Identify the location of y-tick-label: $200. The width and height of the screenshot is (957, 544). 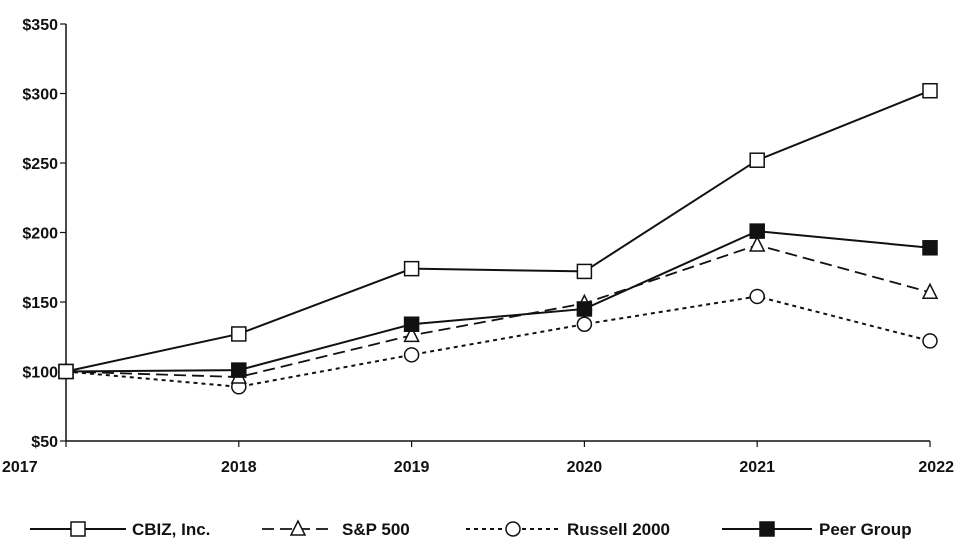
(40, 234).